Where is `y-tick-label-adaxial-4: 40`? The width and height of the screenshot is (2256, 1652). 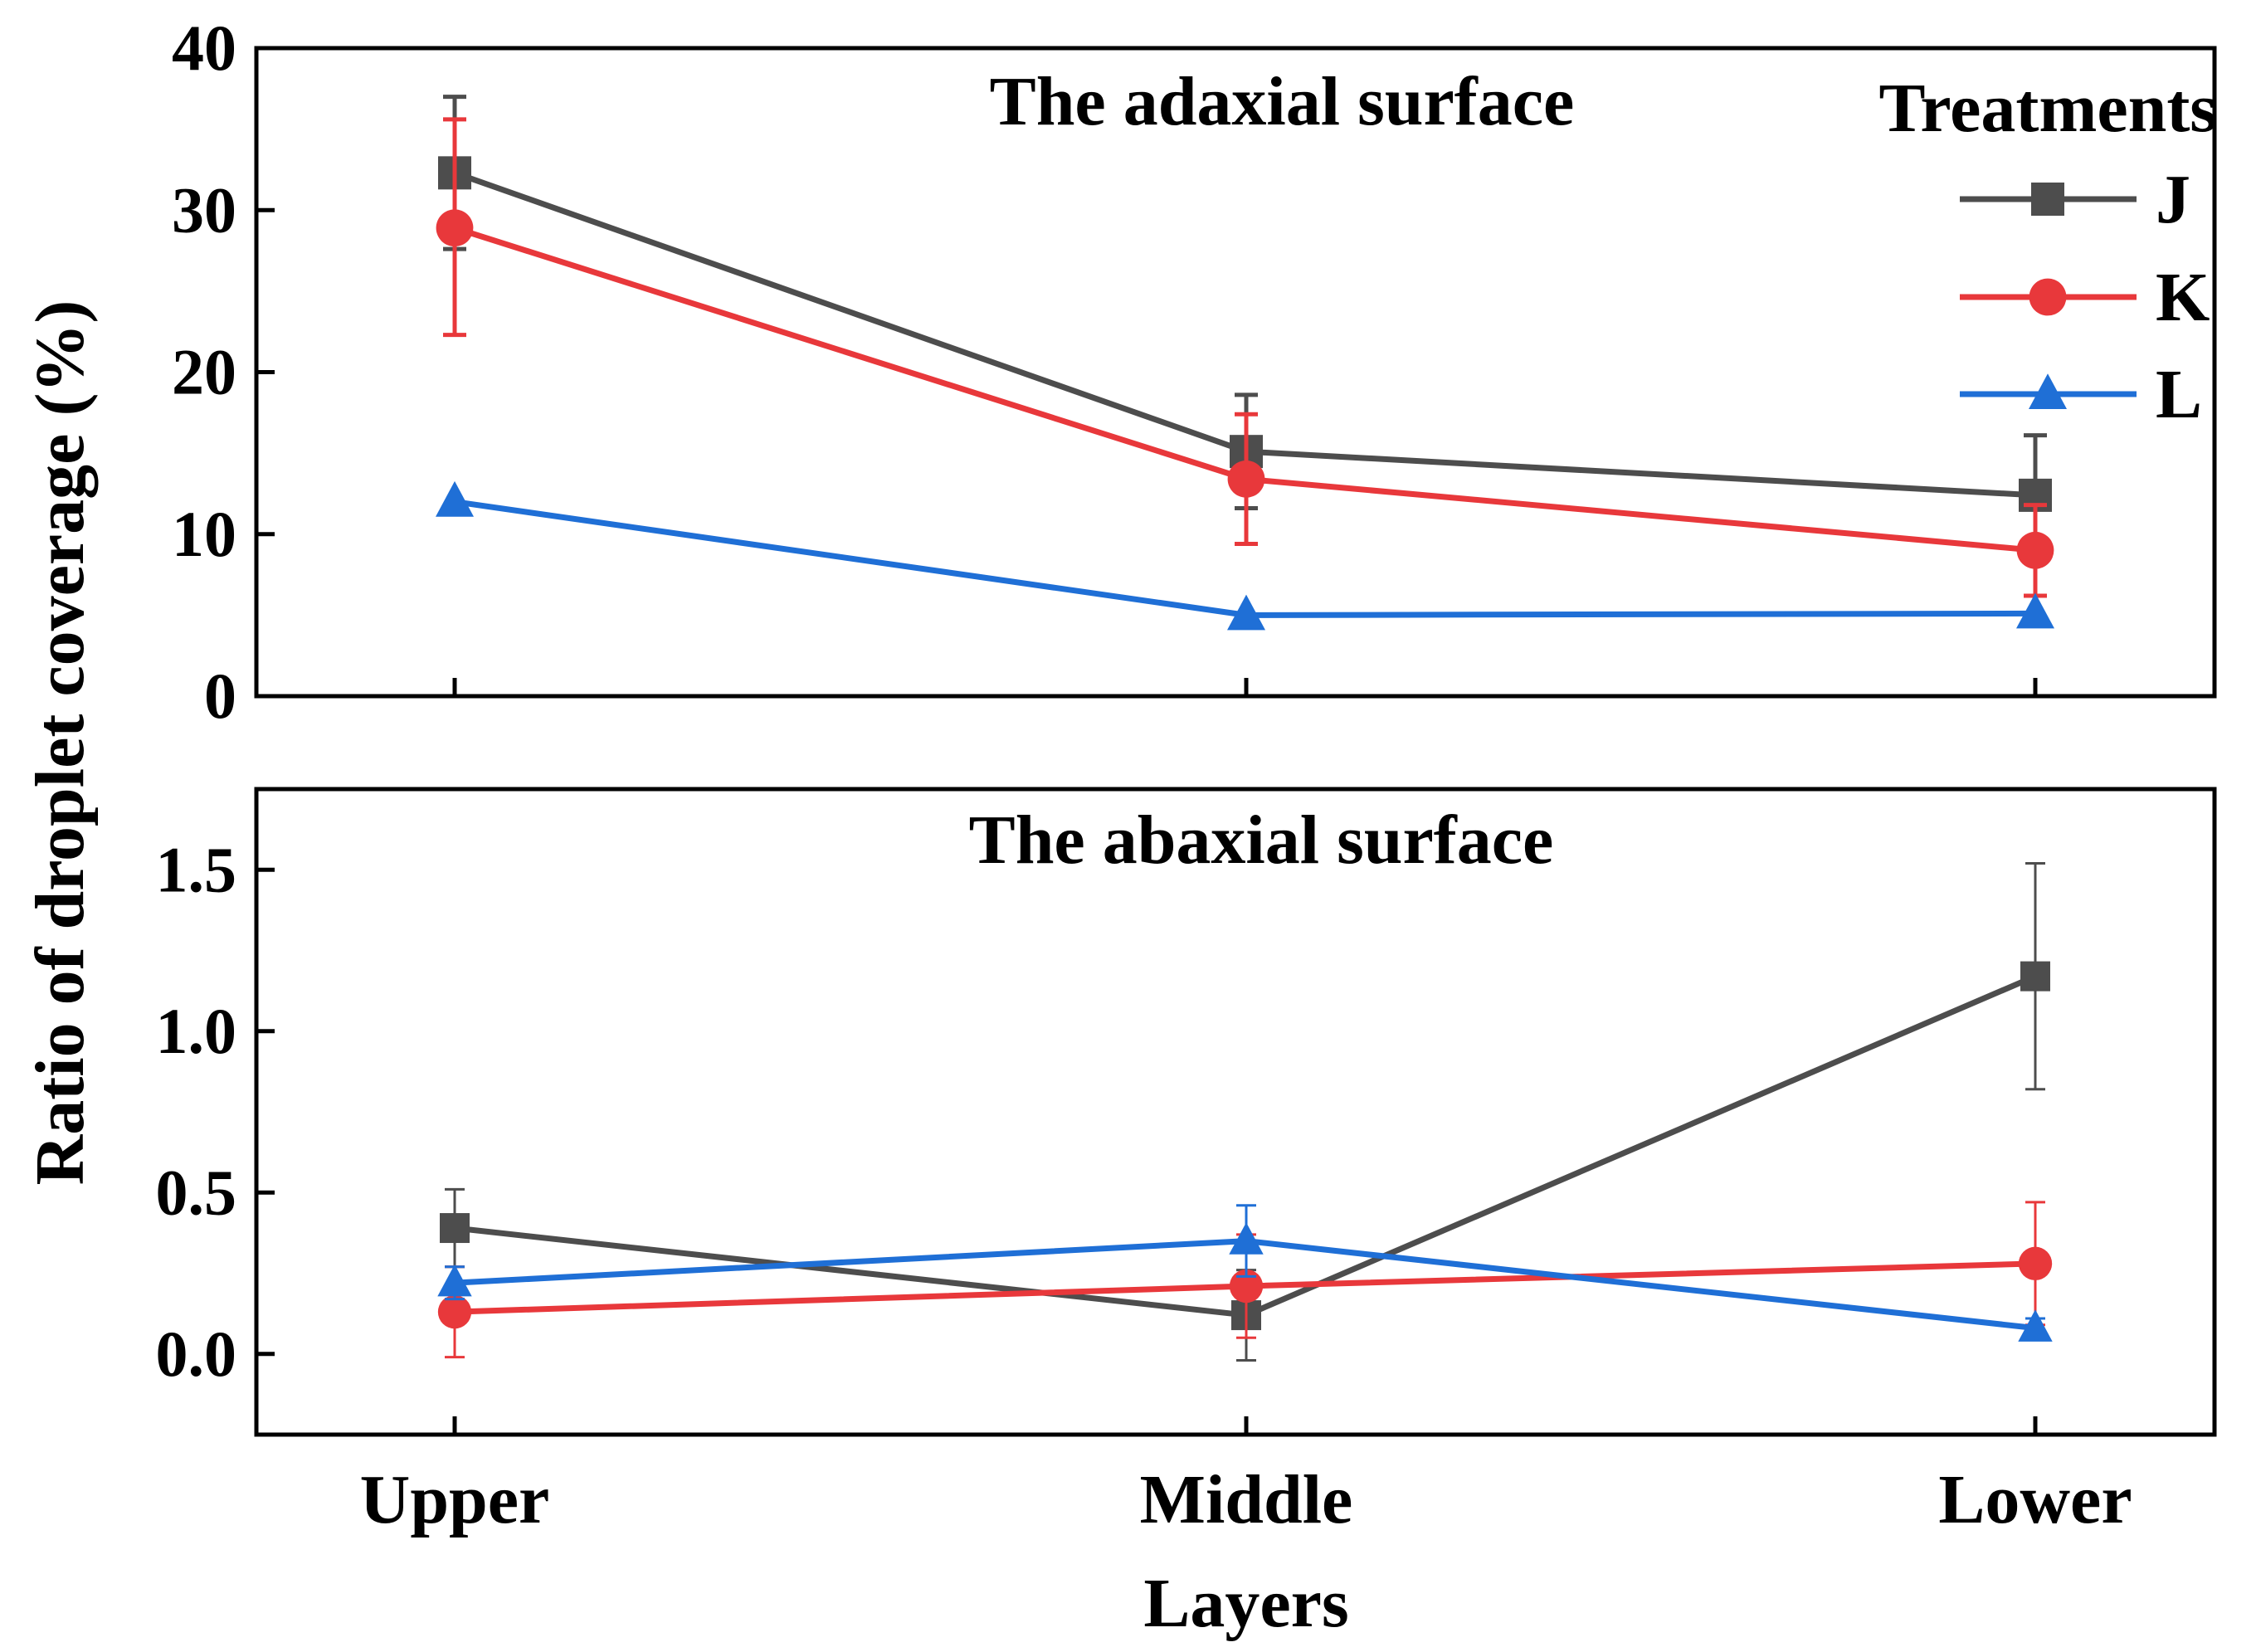
y-tick-label-adaxial-4: 40 is located at coordinates (204, 48).